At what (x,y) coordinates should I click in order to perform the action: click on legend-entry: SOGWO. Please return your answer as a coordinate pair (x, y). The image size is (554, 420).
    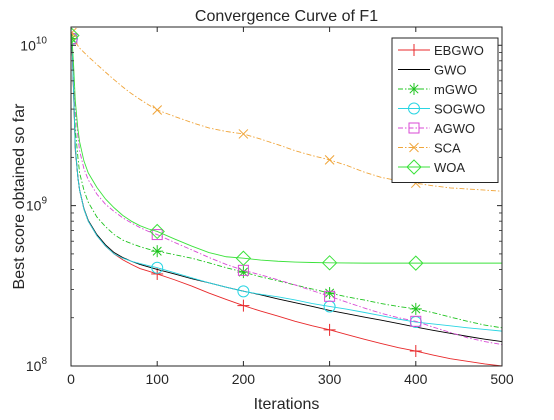
    Looking at the image, I should click on (441, 109).